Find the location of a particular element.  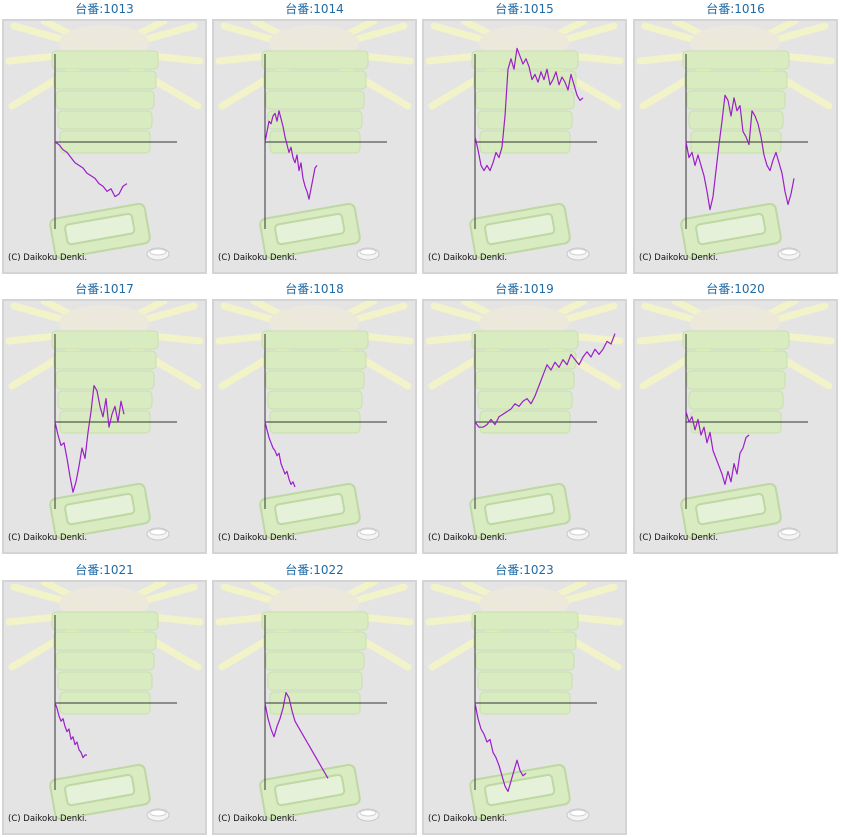

graph-card: 台番:1018 (C) Daikoku Denki. is located at coordinates (314, 417).